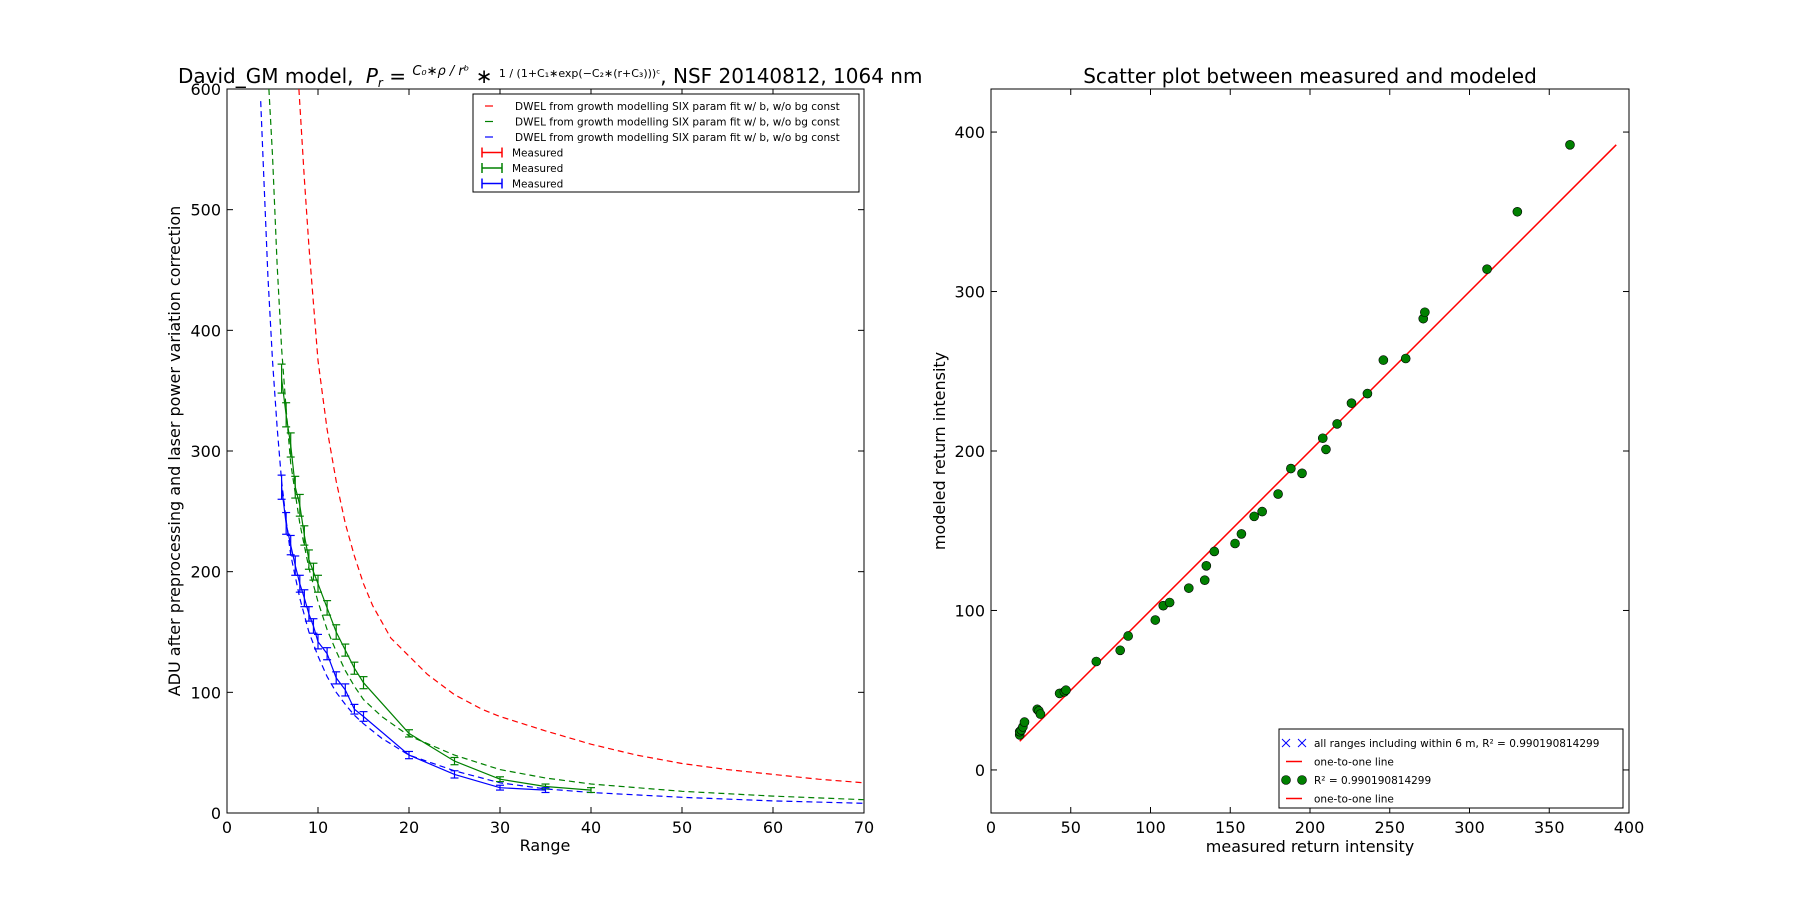  Describe the element at coordinates (205, 451) in the screenshot. I see `left-y-tick-label: 300` at that location.